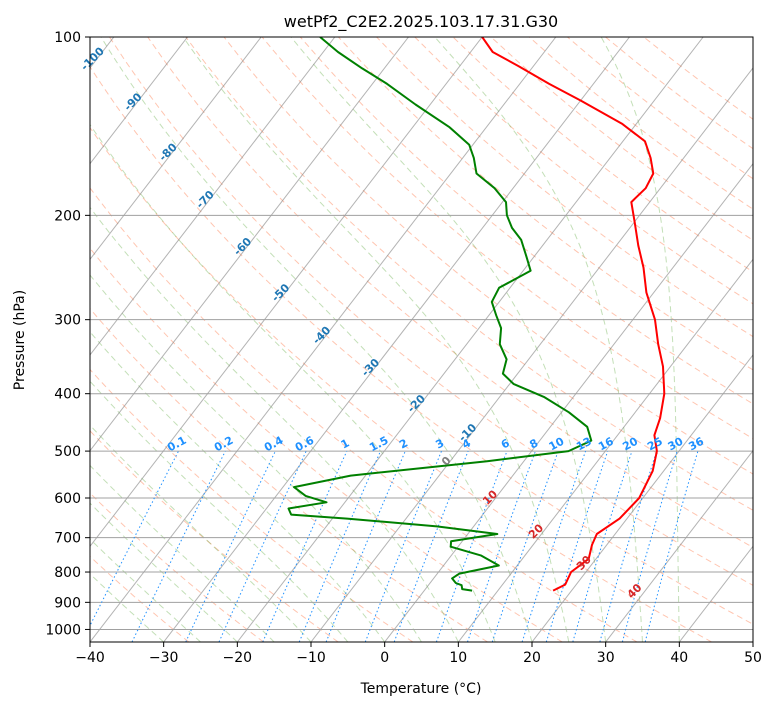 The image size is (775, 708). Describe the element at coordinates (67, 38) in the screenshot. I see `y-tick-label: 100` at that location.